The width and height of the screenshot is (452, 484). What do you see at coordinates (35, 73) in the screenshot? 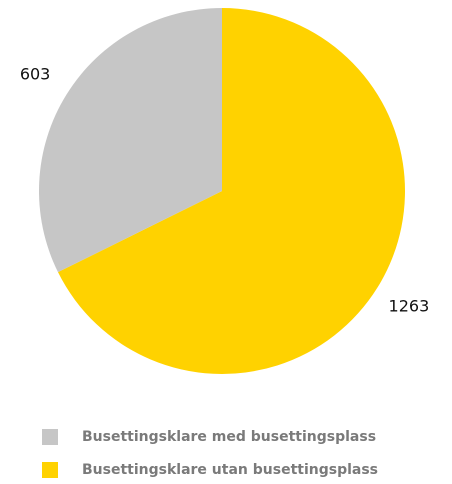
I see `data-label: 603` at bounding box center [35, 73].